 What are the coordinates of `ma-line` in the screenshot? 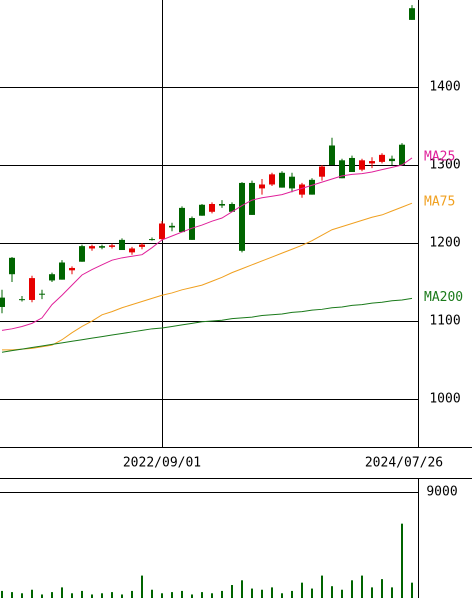 It's located at (207, 325).